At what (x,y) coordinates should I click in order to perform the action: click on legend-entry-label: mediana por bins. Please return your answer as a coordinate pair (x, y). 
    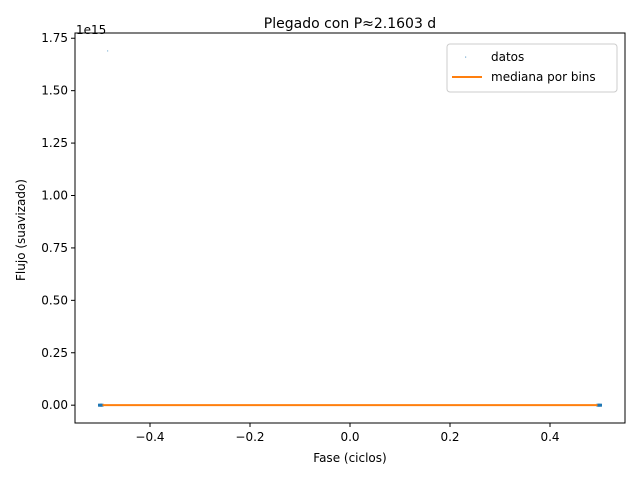
    Looking at the image, I should click on (543, 77).